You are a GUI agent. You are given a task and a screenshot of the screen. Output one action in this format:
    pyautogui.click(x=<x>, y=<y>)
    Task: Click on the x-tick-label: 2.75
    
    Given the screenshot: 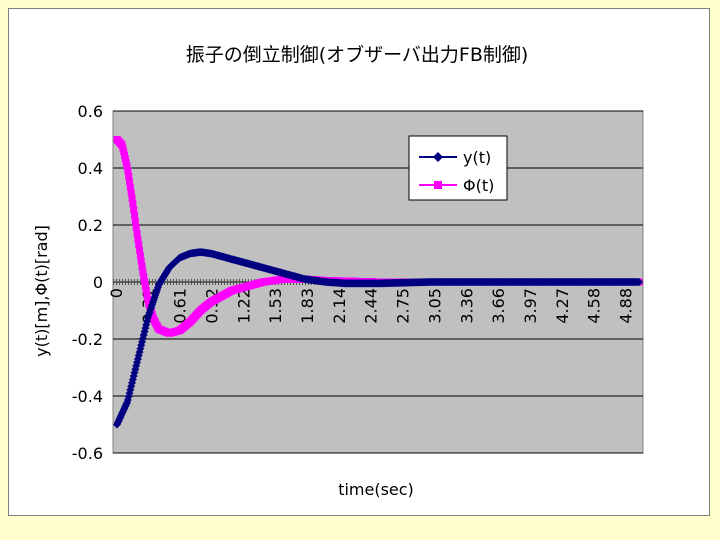 What is the action you would take?
    pyautogui.click(x=403, y=306)
    